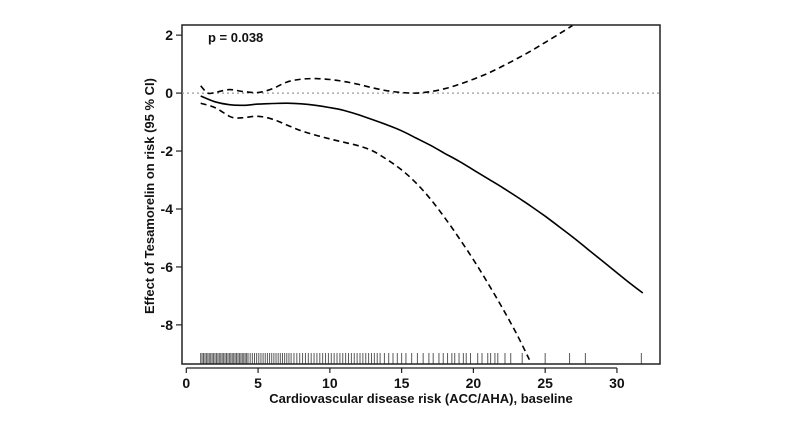 This screenshot has width=800, height=433. Describe the element at coordinates (421, 358) in the screenshot. I see `rug-marks` at that location.